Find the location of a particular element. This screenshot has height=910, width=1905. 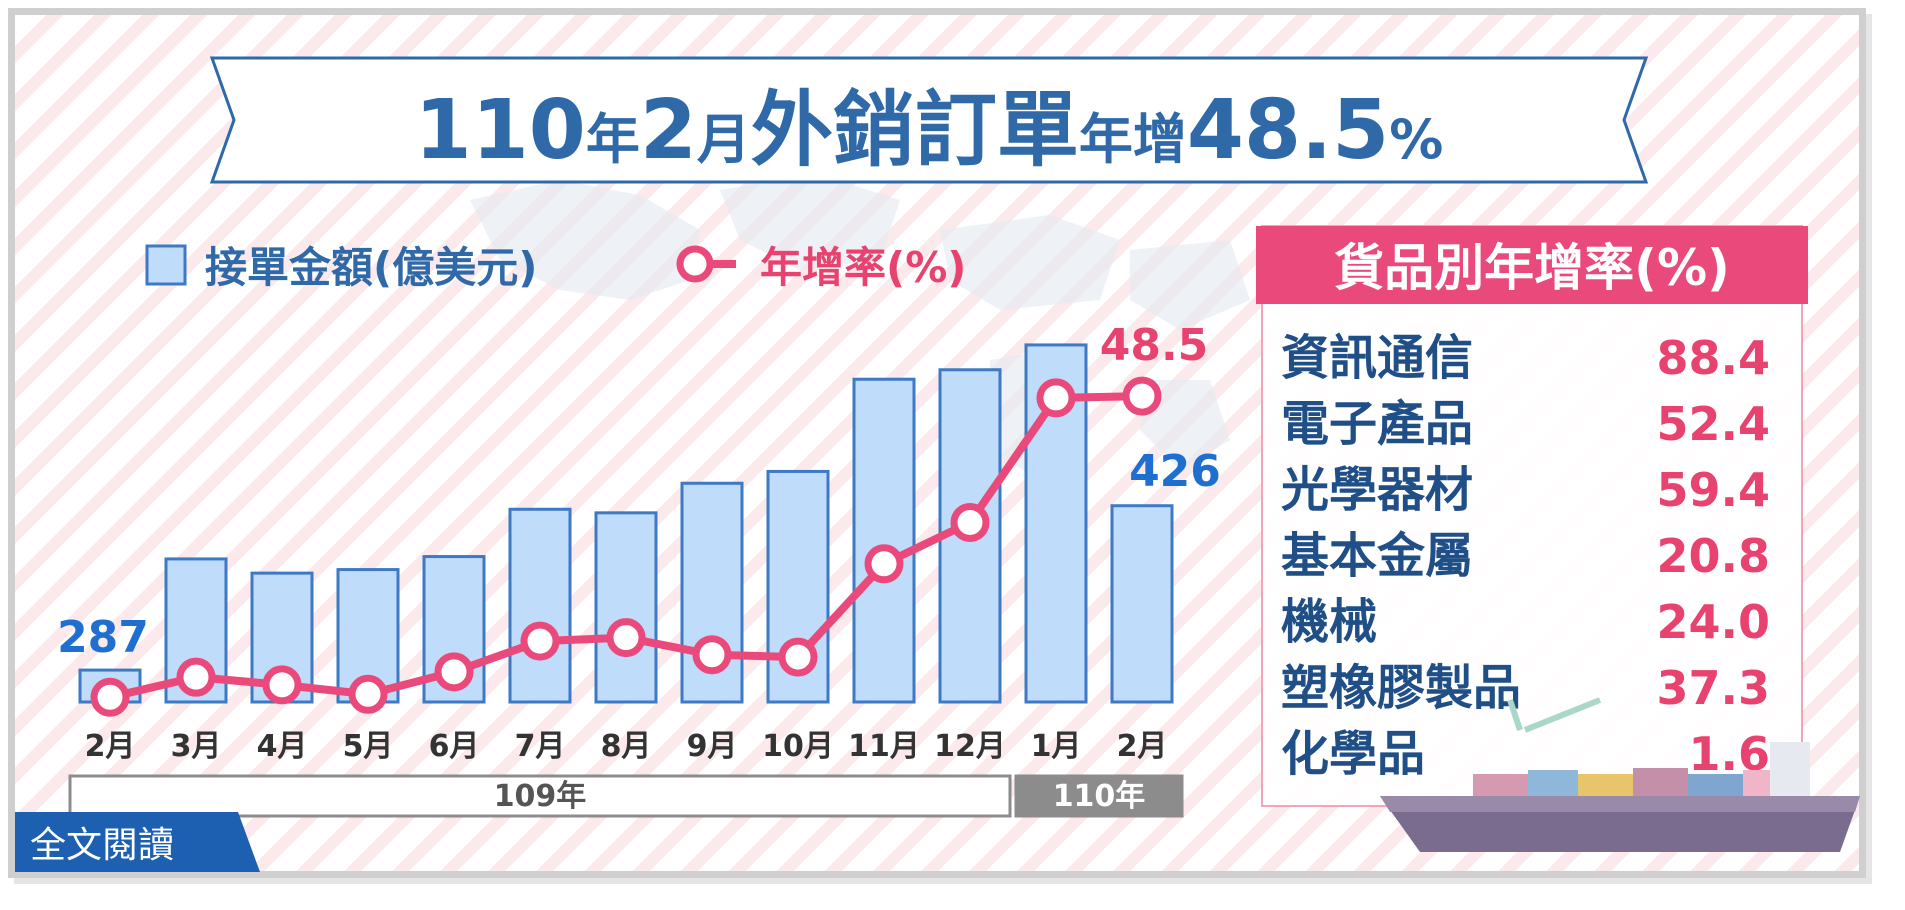

data-label: 48.5 is located at coordinates (1154, 345).